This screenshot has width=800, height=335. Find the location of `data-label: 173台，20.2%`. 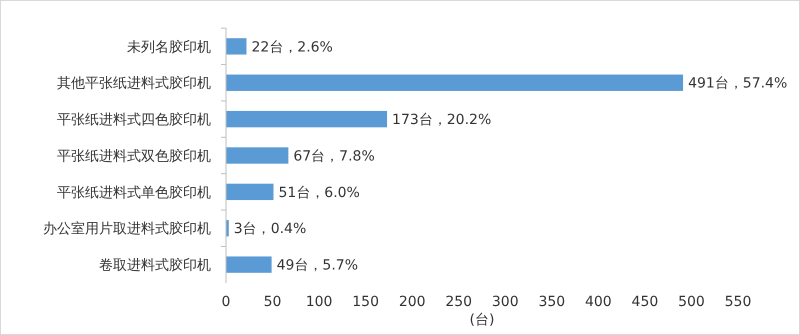

data-label: 173台，20.2% is located at coordinates (442, 120).